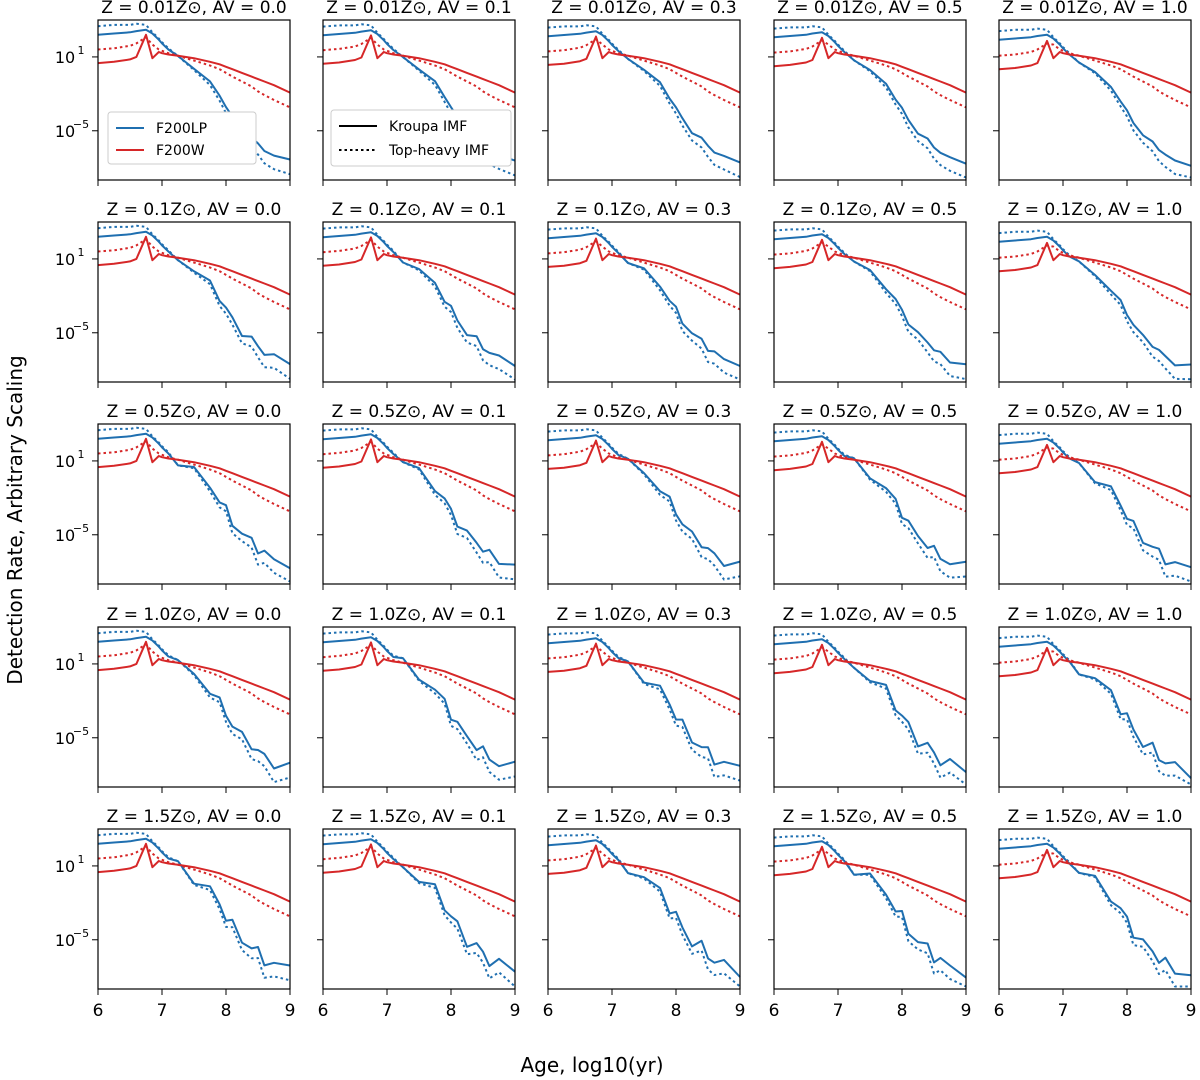 This screenshot has width=1200, height=1080. I want to click on subplot-panel: Z = 0.01Z⊙, AV = 0.5, so click(867, 93).